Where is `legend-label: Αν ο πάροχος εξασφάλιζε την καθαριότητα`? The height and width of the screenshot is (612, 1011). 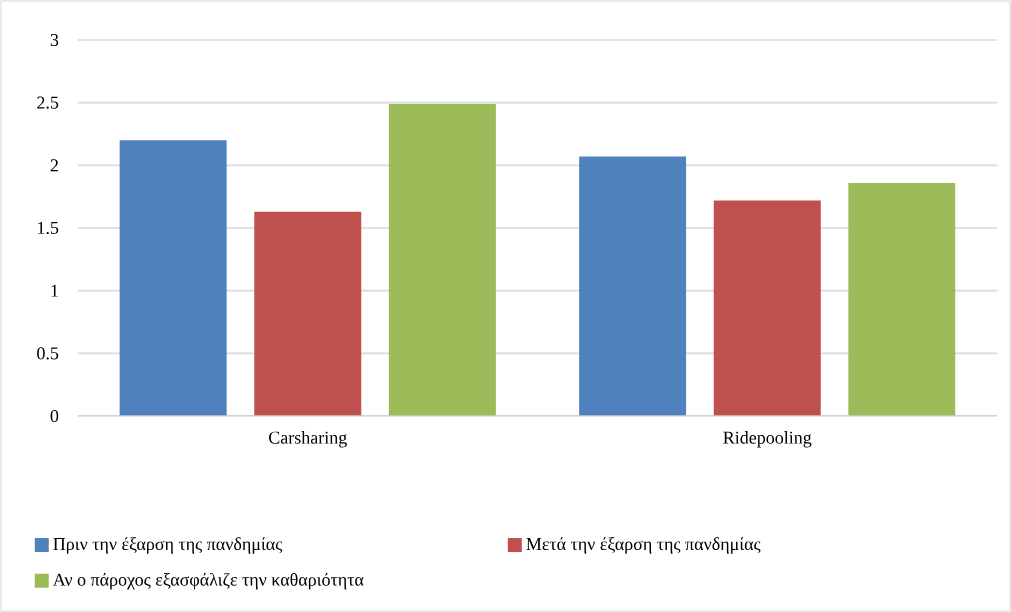
legend-label: Αν ο πάροχος εξασφάλιζε την καθαριότητα is located at coordinates (208, 581).